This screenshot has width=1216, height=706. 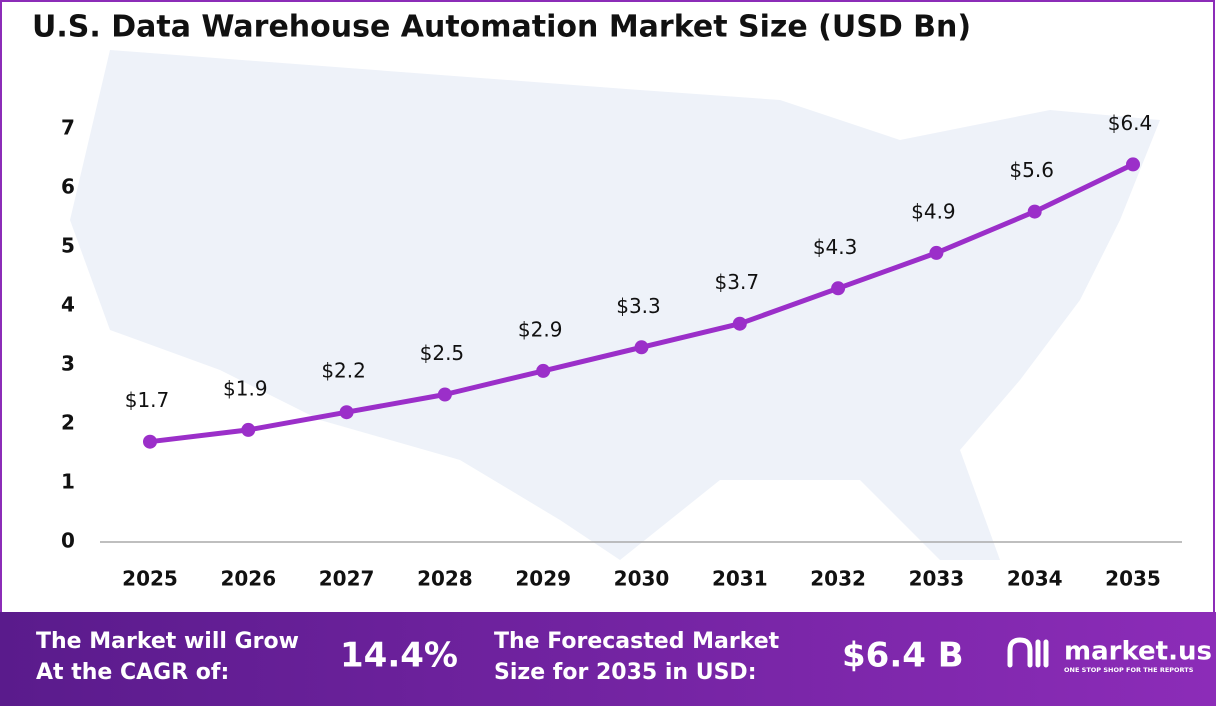 What do you see at coordinates (445, 579) in the screenshot?
I see `x-tick-label: 2028` at bounding box center [445, 579].